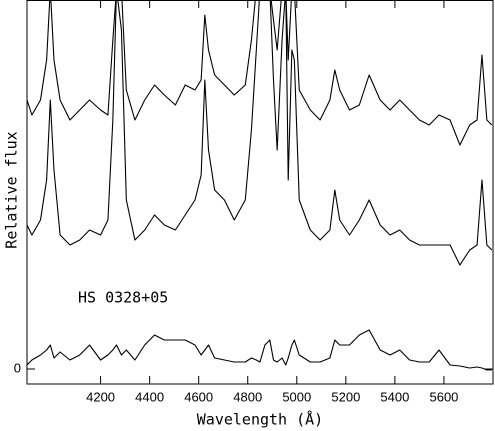 This screenshot has height=431, width=495. What do you see at coordinates (198, 396) in the screenshot?
I see `x-tick-label: 4600` at bounding box center [198, 396].